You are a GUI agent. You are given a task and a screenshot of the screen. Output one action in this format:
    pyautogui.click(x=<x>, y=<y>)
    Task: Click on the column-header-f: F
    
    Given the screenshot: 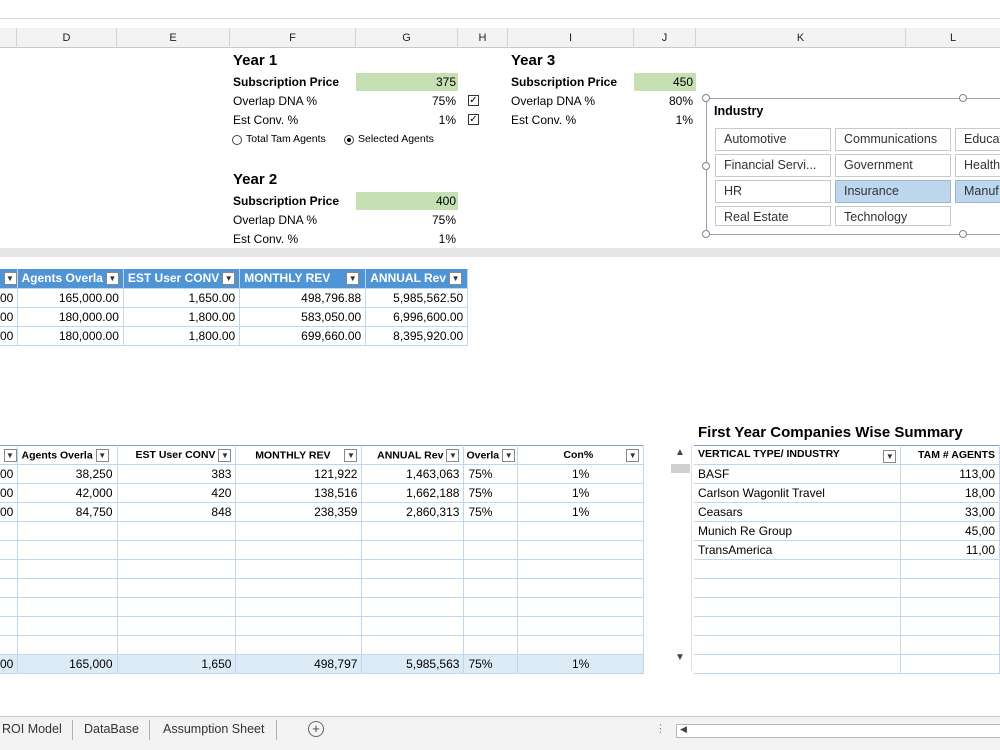 What is the action you would take?
    pyautogui.click(x=293, y=38)
    